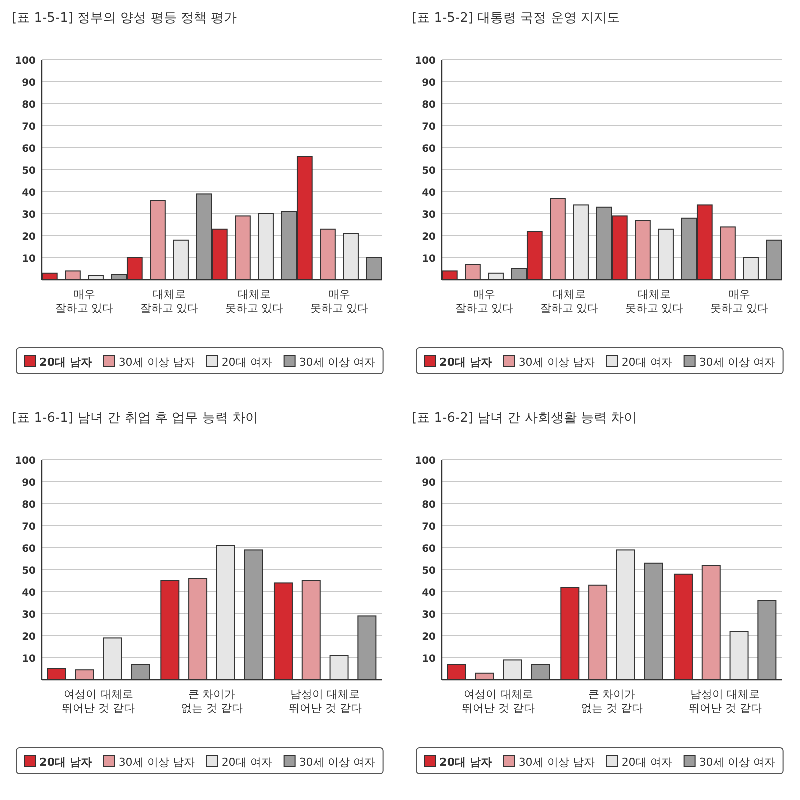 This screenshot has height=800, width=800. What do you see at coordinates (135, 418) in the screenshot?
I see `chart-title: [표 1-6-1] 남녀 간 취업 후 업무 능력 차이` at bounding box center [135, 418].